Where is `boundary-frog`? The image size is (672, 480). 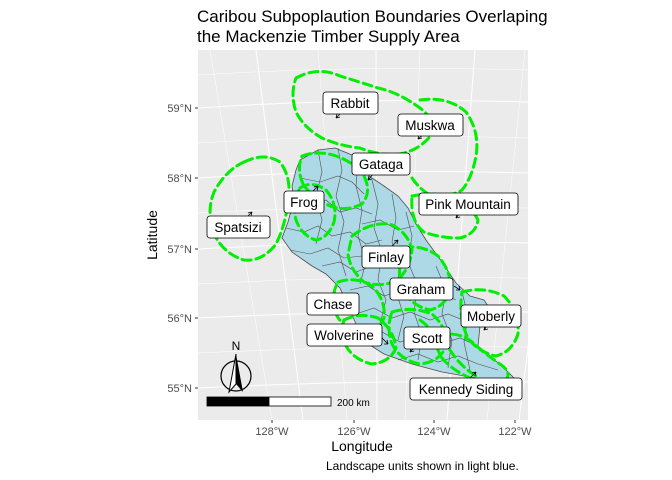 boundary-frog is located at coordinates (315, 212).